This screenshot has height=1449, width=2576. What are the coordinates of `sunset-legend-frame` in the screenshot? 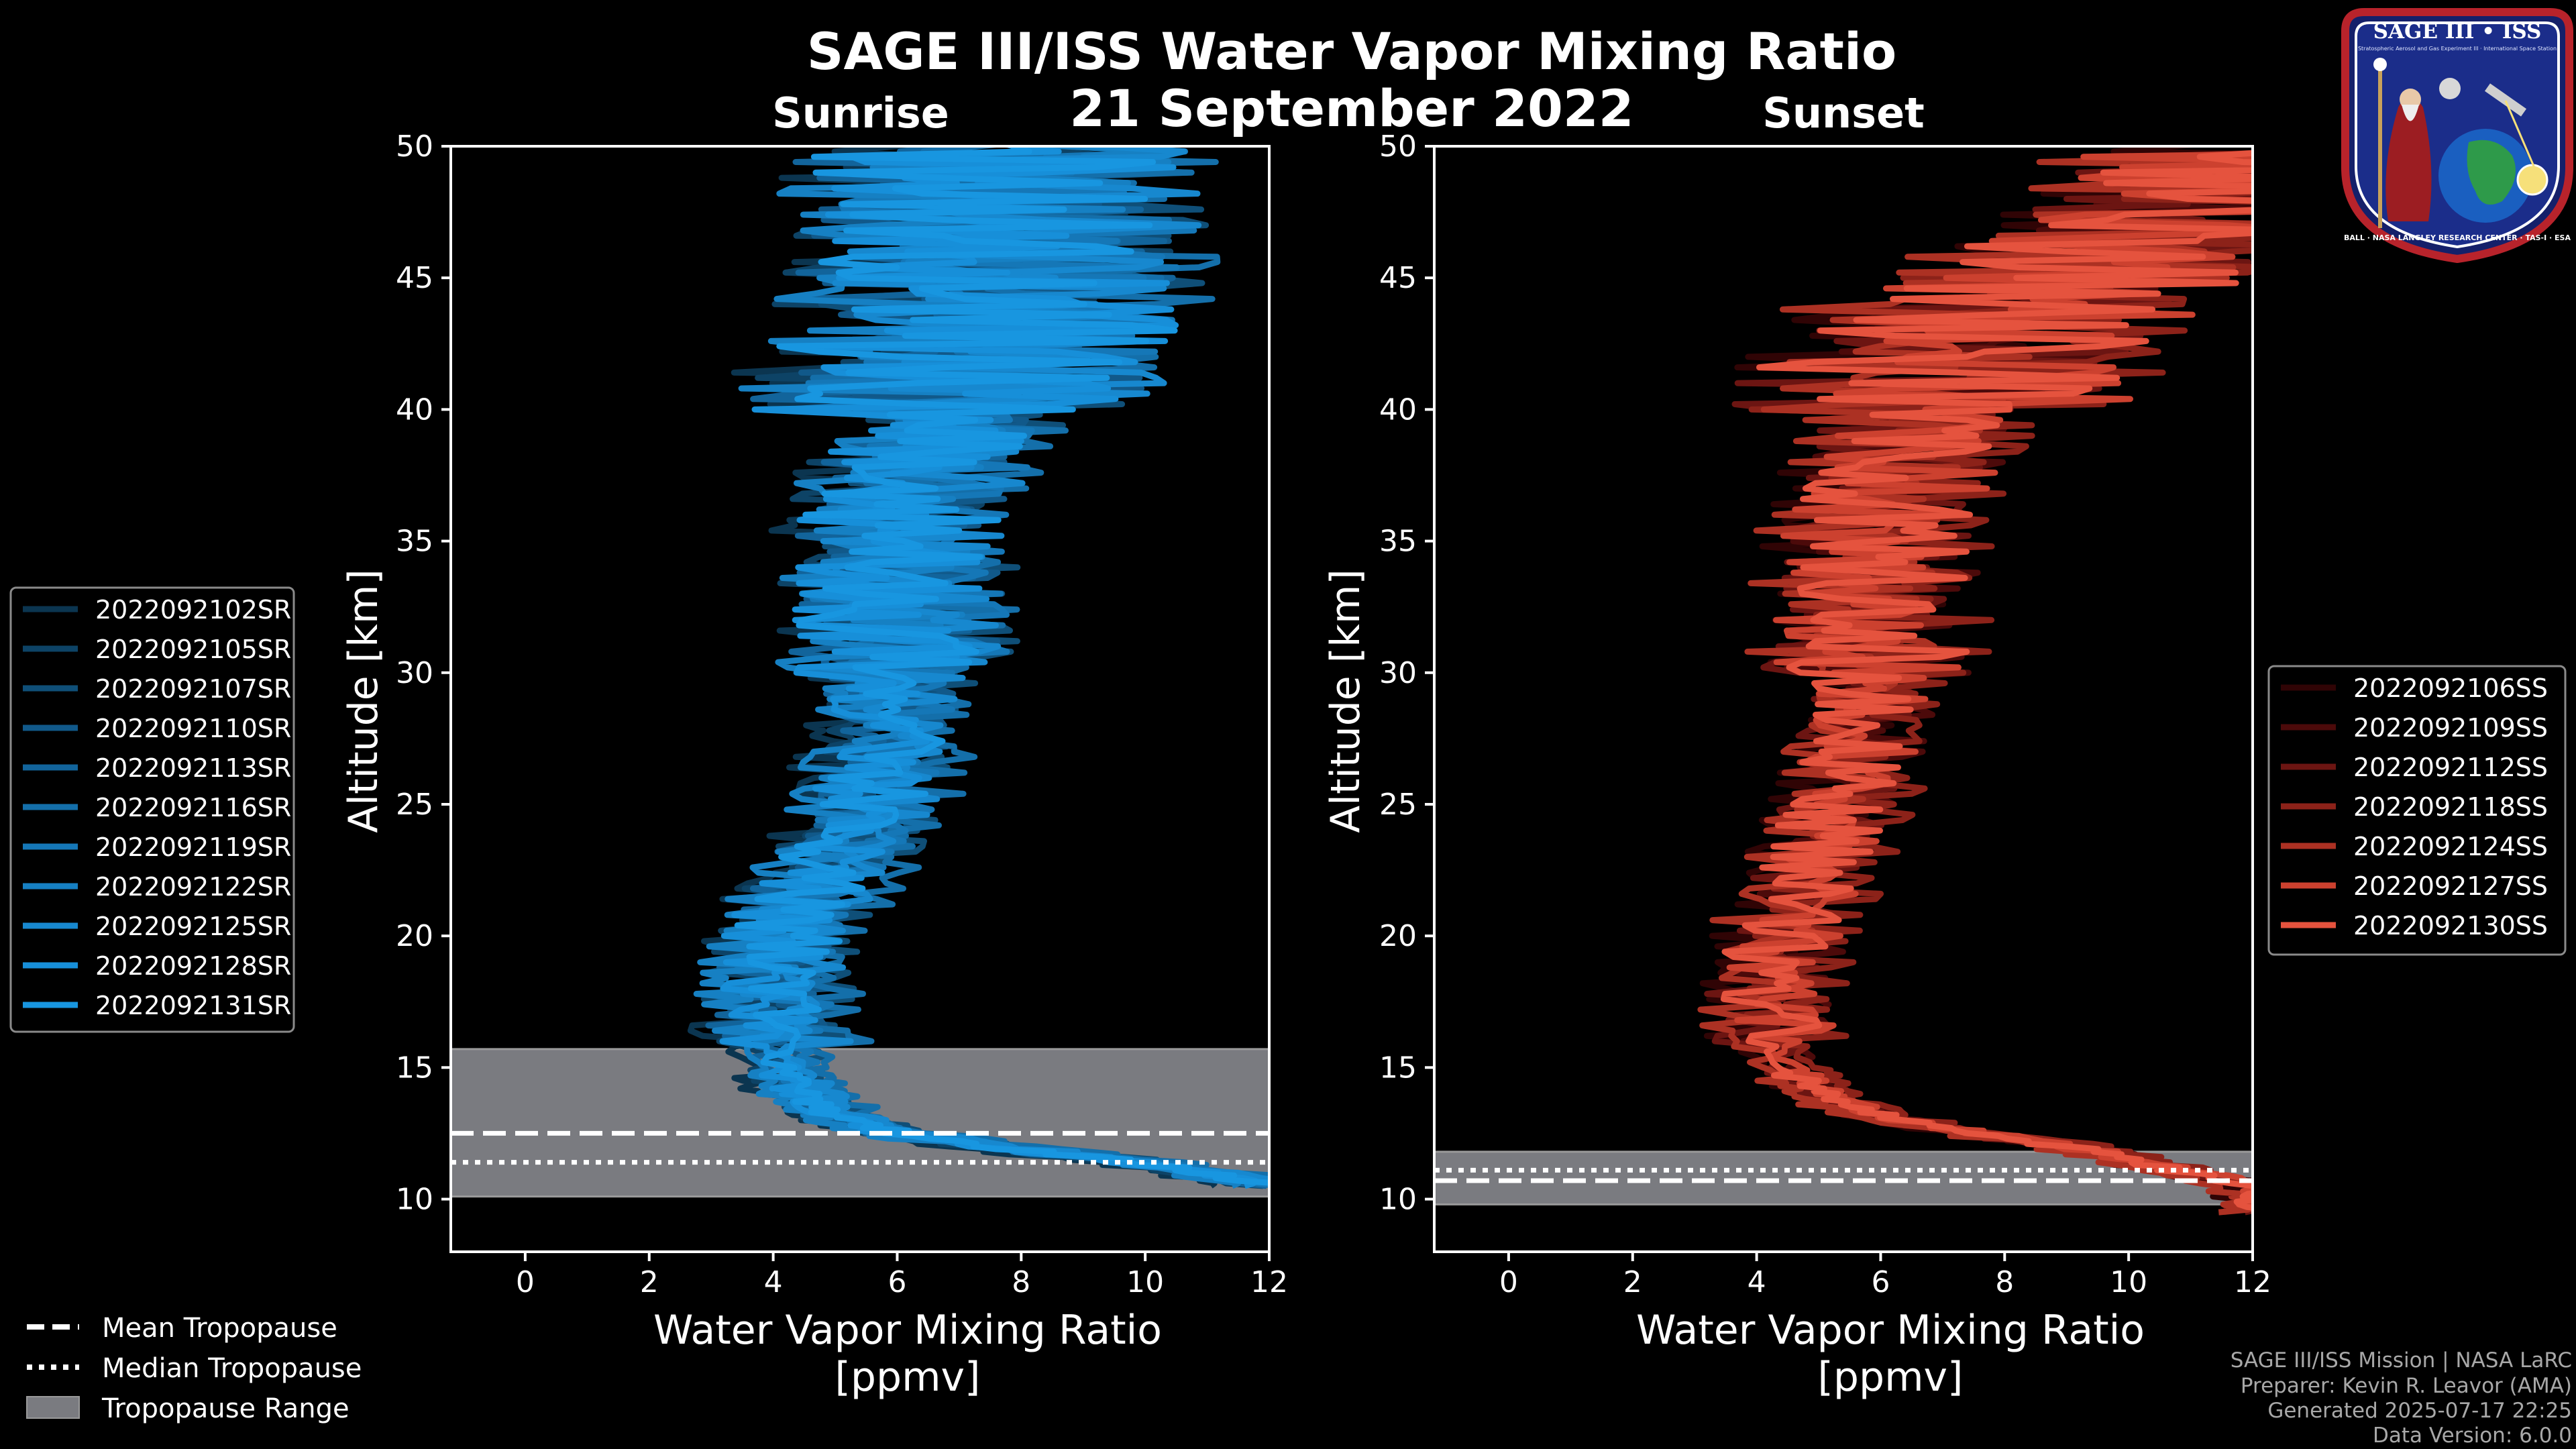 It's located at (2417, 810).